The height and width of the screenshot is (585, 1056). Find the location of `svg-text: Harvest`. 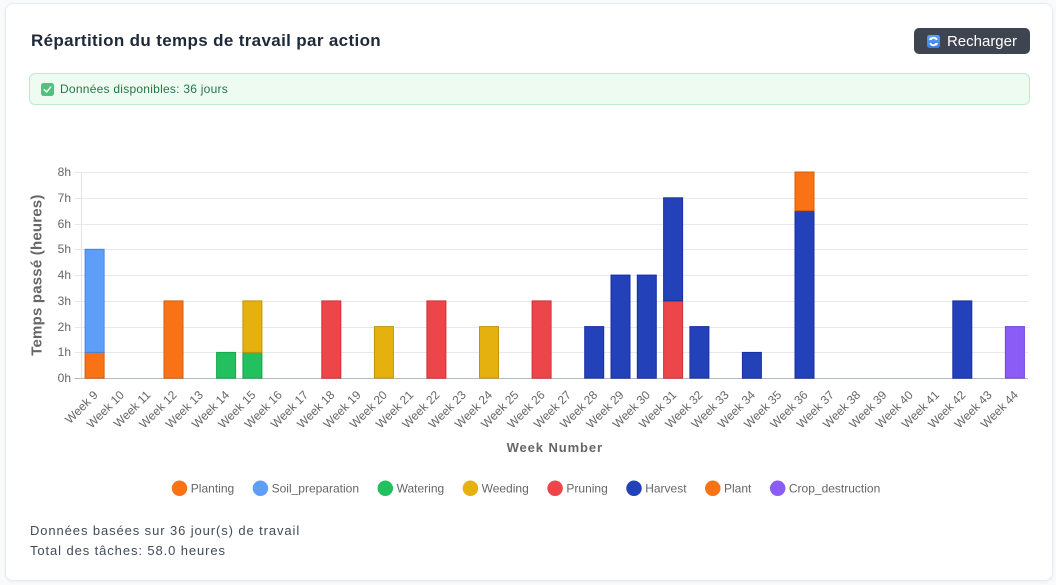

svg-text: Harvest is located at coordinates (666, 488).